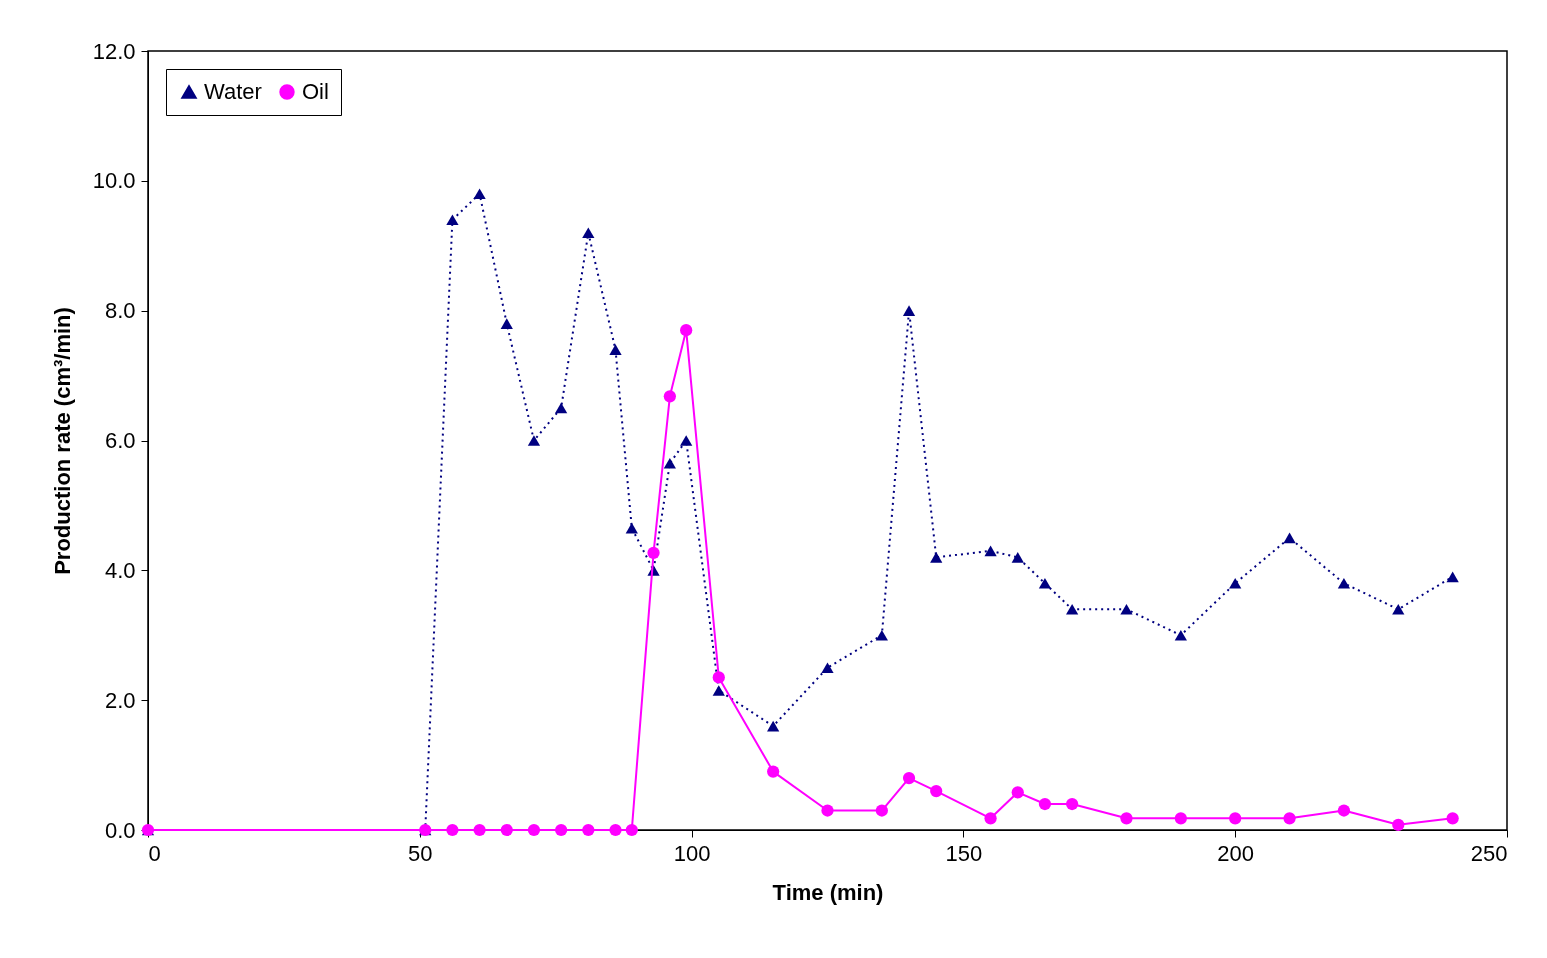 Image resolution: width=1547 pixels, height=958 pixels. I want to click on x-tick-label: 100, so click(692, 853).